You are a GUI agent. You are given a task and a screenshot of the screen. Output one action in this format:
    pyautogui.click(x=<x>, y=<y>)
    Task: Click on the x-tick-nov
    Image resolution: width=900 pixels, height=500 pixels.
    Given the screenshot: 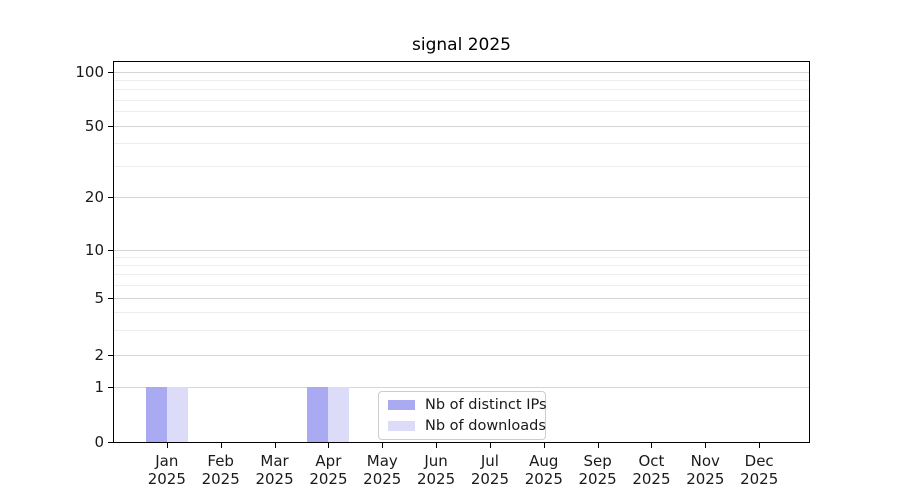 What is the action you would take?
    pyautogui.click(x=706, y=445)
    